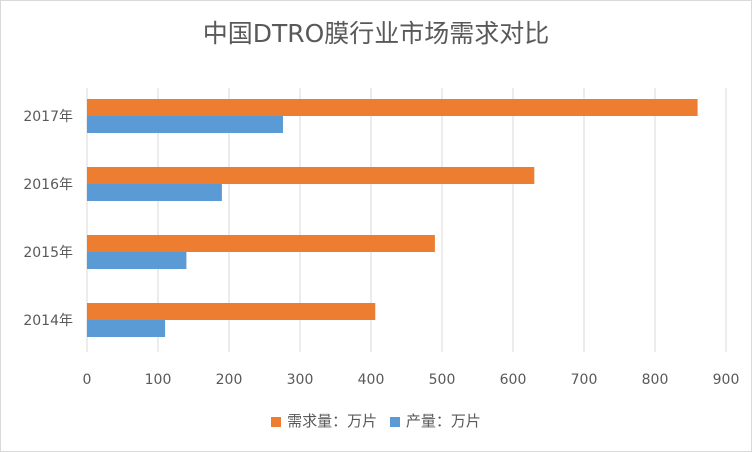  Describe the element at coordinates (584, 380) in the screenshot. I see `x-tick-label: 700` at that location.